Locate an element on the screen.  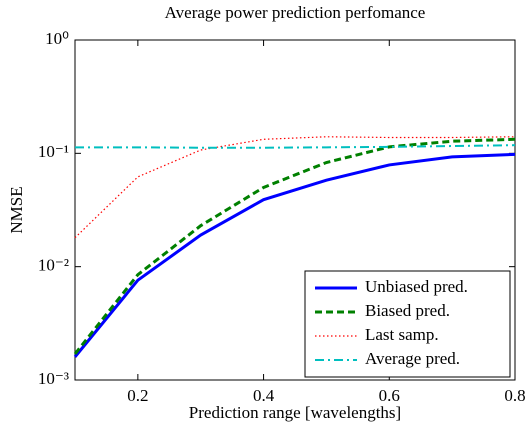
x-tick-label: 0.8 is located at coordinates (514, 395).